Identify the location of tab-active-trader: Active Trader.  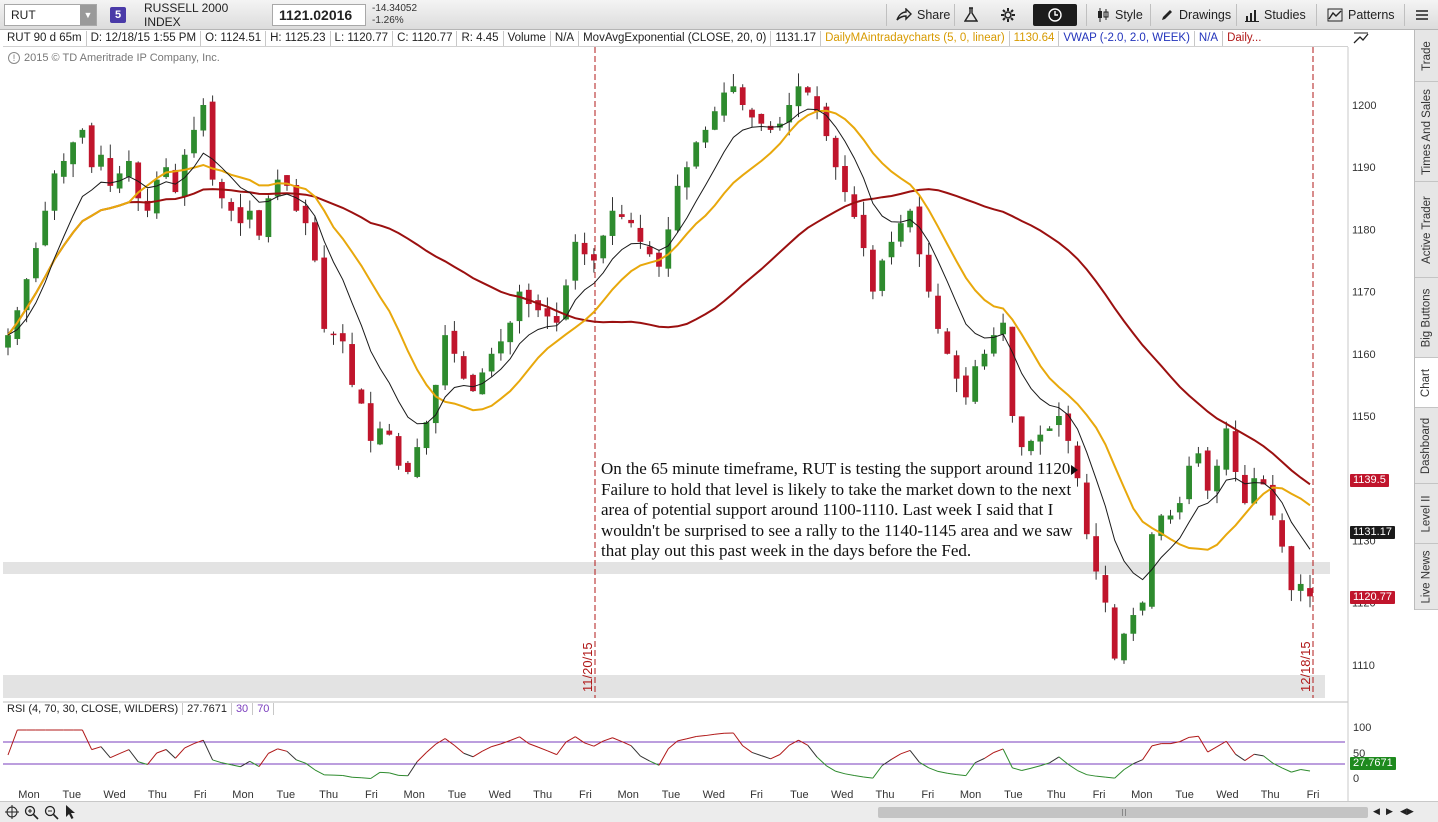
(1426, 230).